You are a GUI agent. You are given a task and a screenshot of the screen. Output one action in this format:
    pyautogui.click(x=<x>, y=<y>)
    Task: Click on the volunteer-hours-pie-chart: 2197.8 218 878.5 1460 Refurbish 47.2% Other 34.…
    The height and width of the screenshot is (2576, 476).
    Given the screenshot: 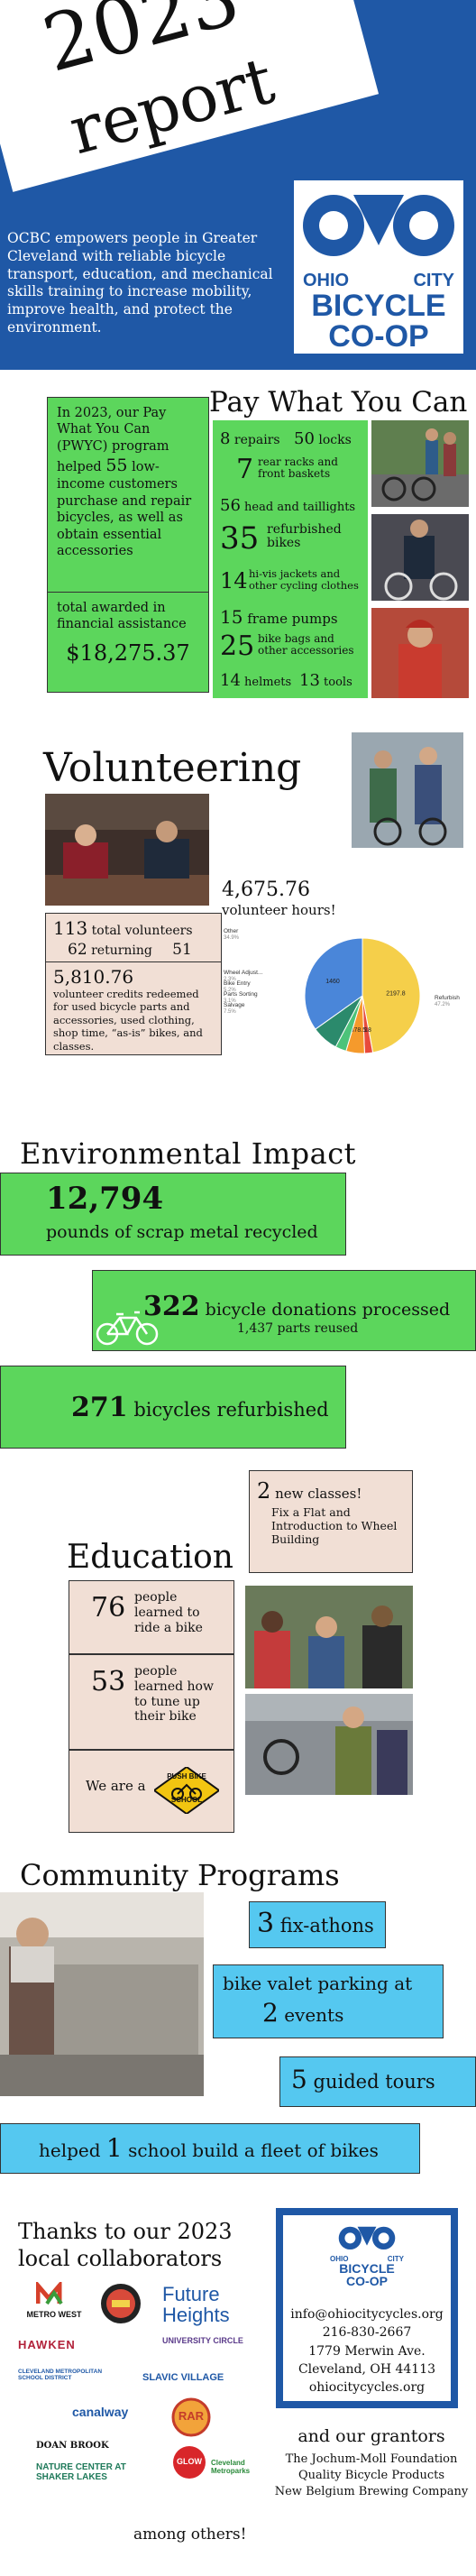 What is the action you would take?
    pyautogui.click(x=348, y=996)
    